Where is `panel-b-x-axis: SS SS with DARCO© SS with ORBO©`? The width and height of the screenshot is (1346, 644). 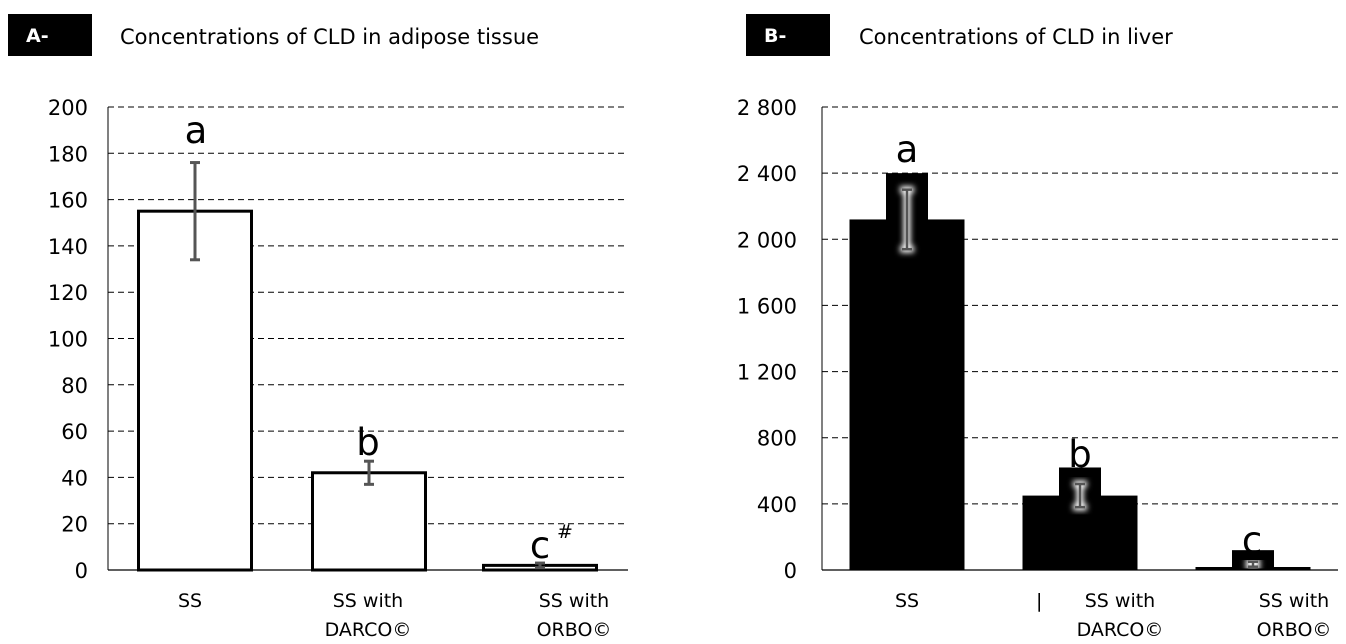 panel-b-x-axis: SS SS with DARCO© SS with ORBO© is located at coordinates (1113, 615).